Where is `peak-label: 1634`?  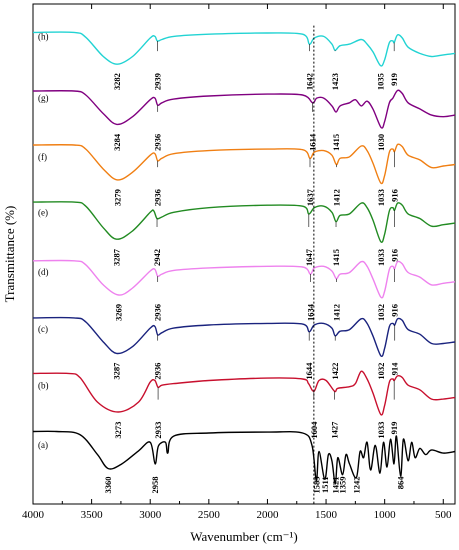
peak-label: 1634 is located at coordinates (310, 312).